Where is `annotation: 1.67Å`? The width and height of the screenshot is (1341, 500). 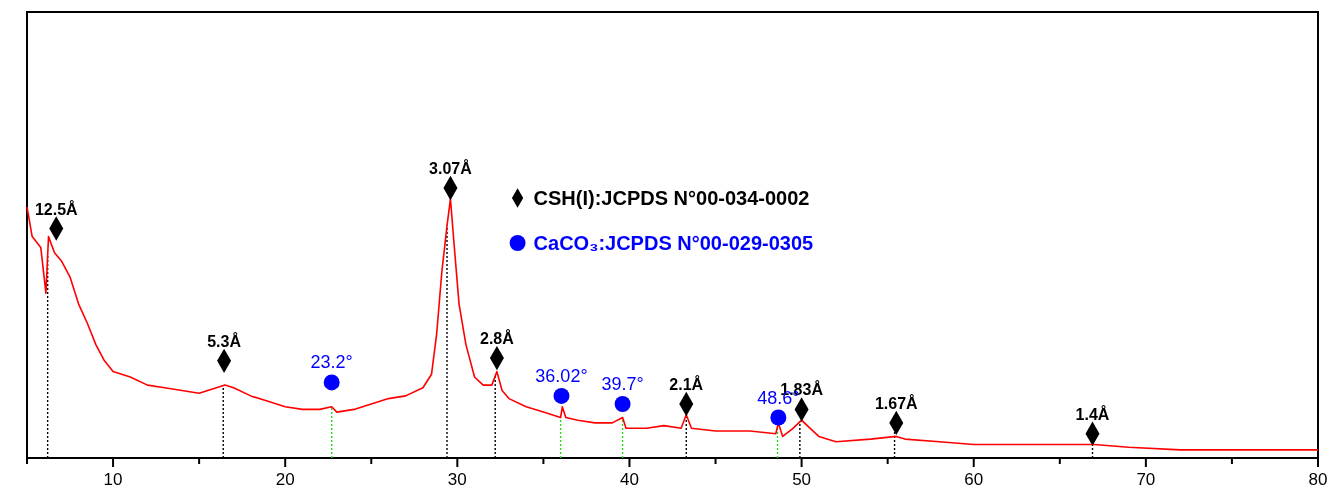 annotation: 1.67Å is located at coordinates (896, 402).